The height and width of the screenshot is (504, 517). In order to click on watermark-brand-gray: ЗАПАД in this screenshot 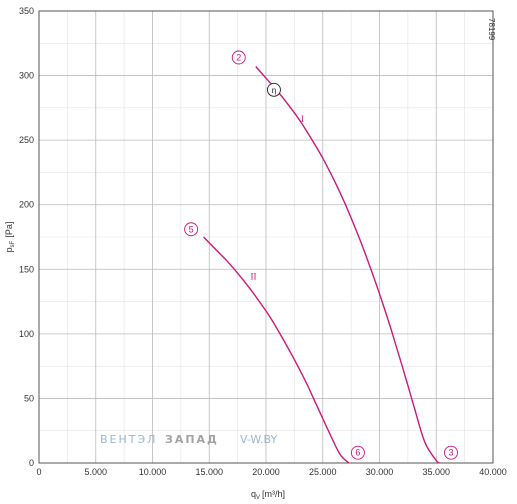, I will do `click(192, 439)`.